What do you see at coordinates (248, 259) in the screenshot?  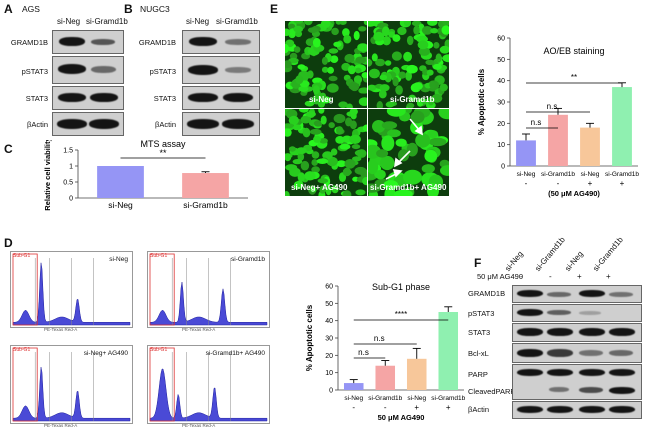 I see `flow-label: si-Gramd1b` at bounding box center [248, 259].